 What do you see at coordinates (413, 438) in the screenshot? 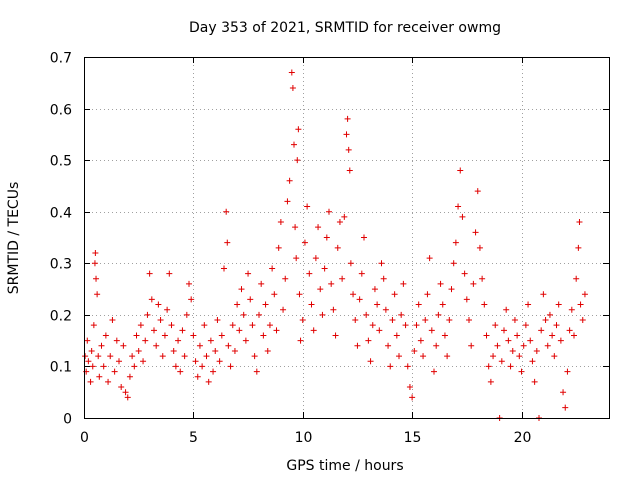
I see `x-tick-label: 15` at bounding box center [413, 438].